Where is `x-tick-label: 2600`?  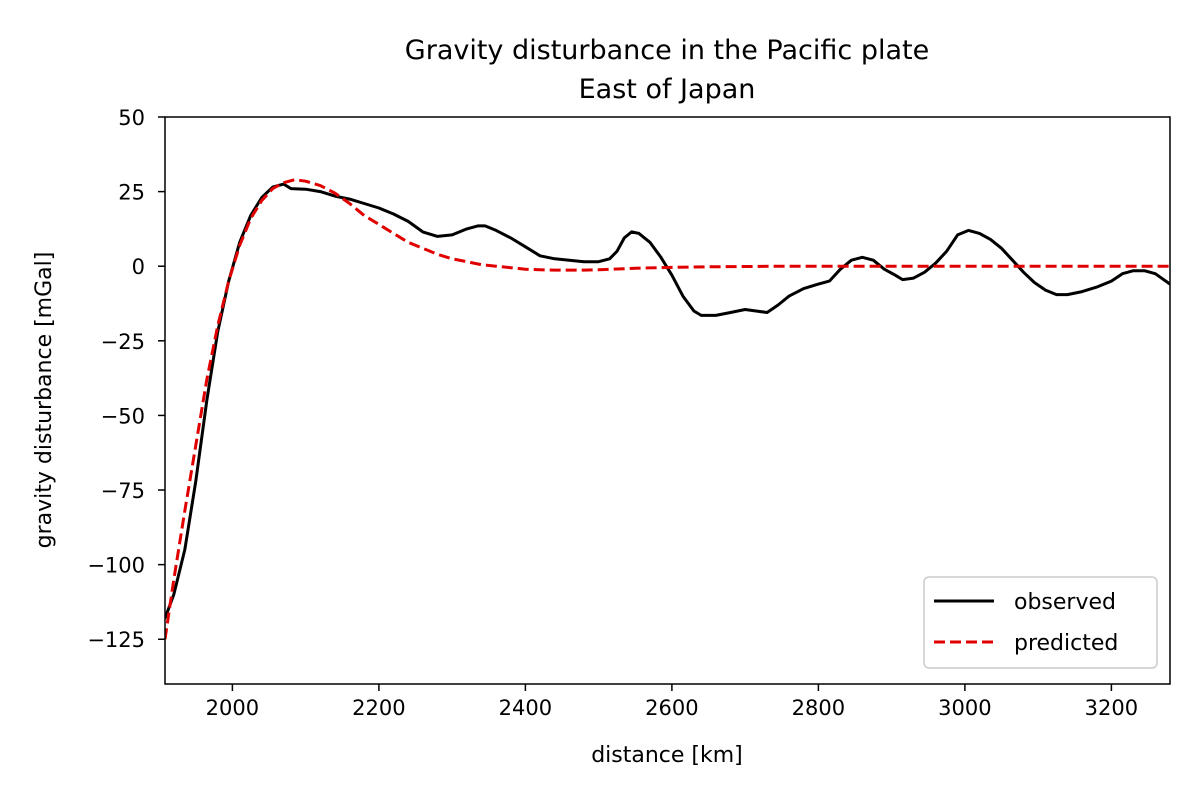
x-tick-label: 2600 is located at coordinates (671, 708).